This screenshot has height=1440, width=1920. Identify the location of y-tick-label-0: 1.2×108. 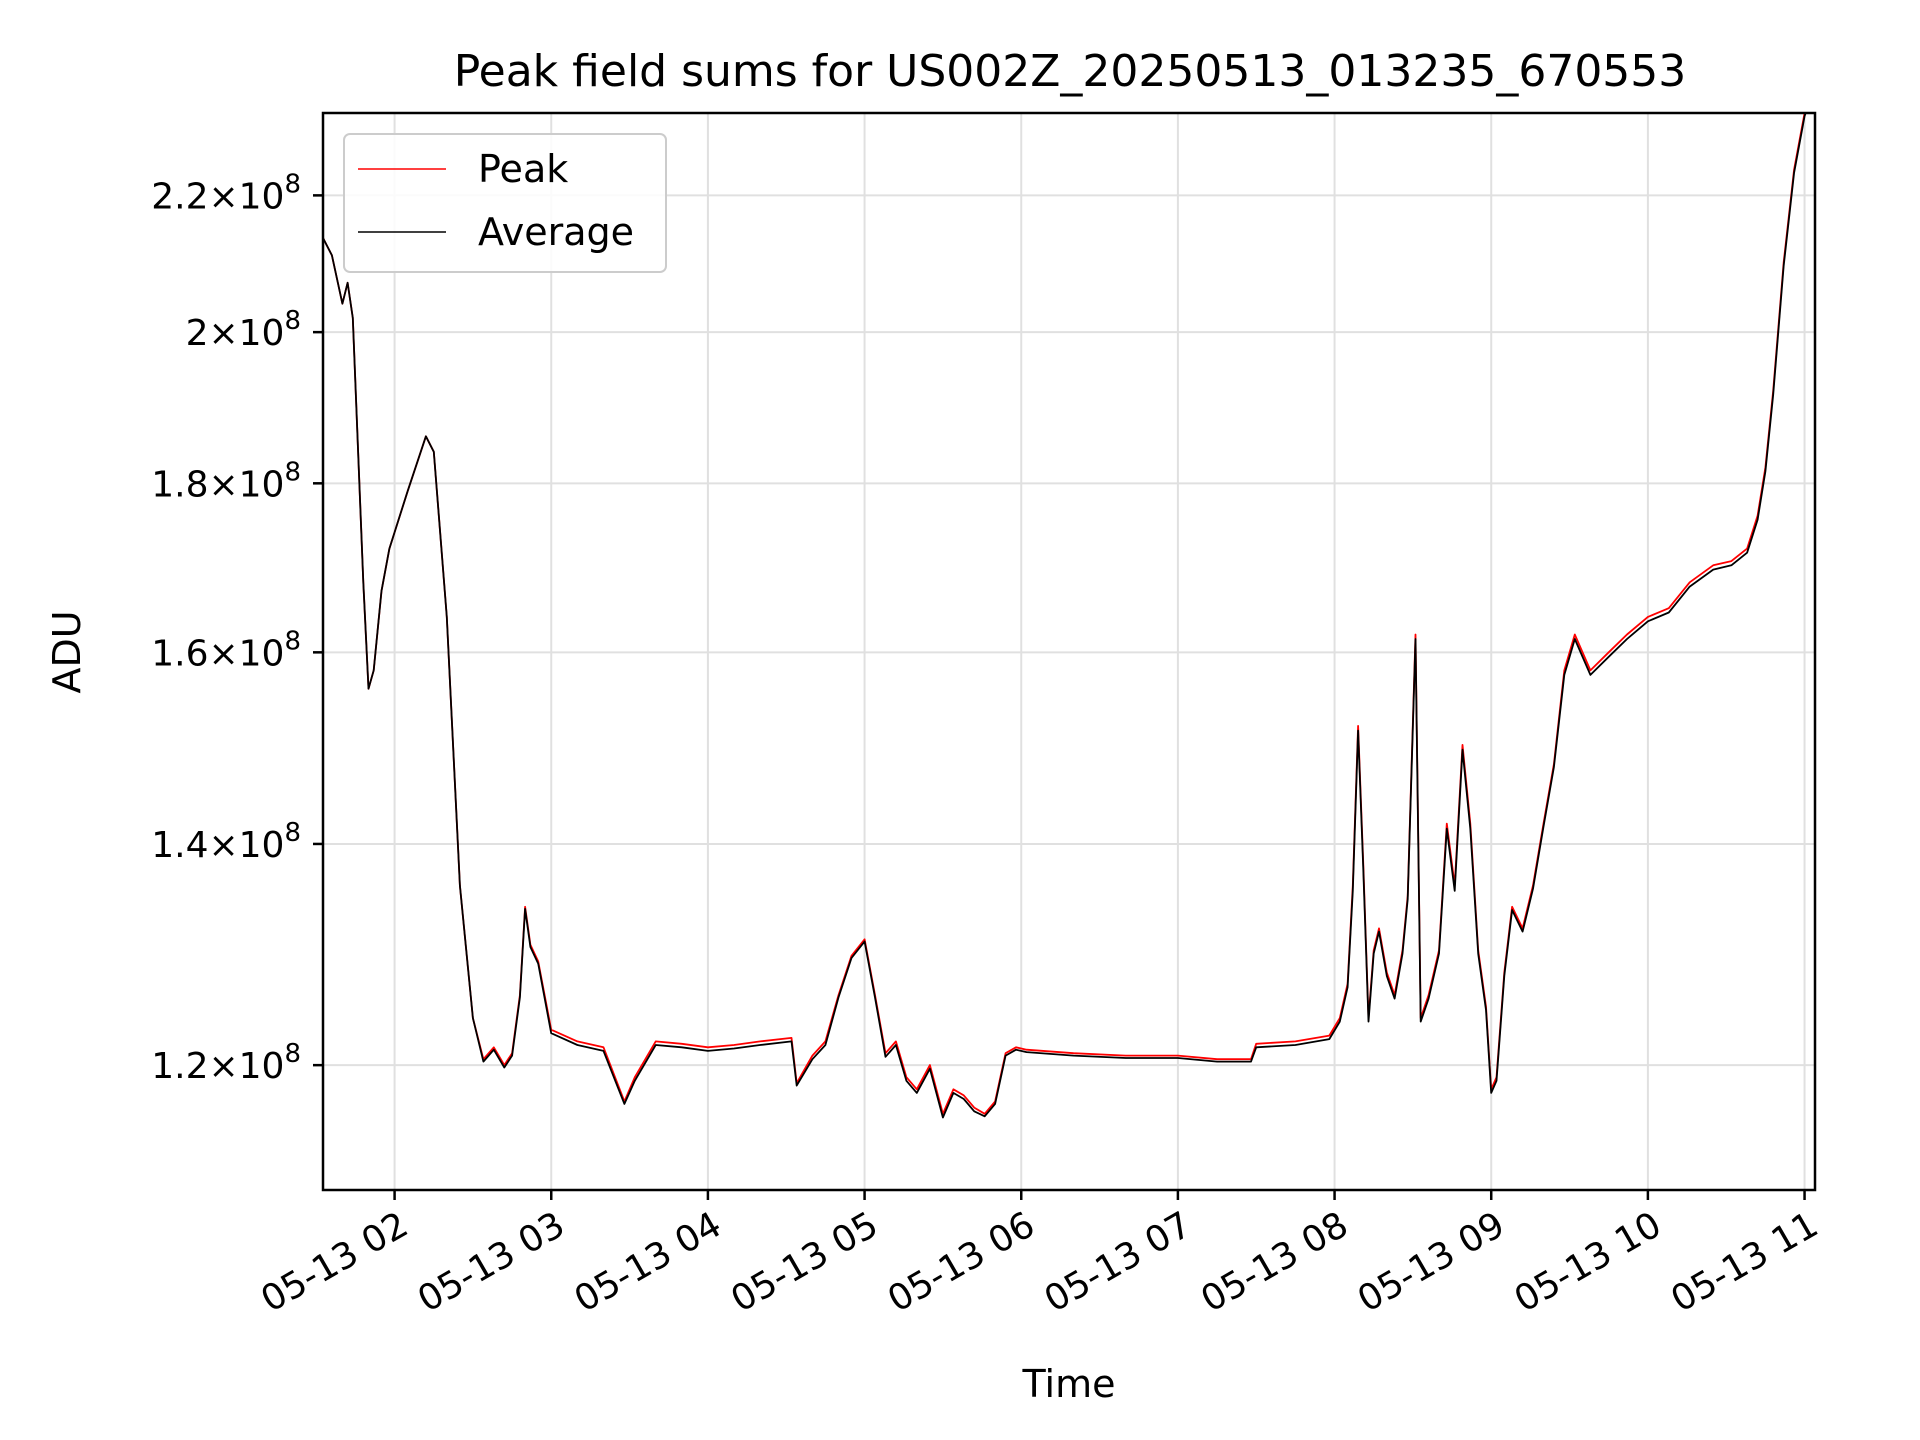
(226, 1063).